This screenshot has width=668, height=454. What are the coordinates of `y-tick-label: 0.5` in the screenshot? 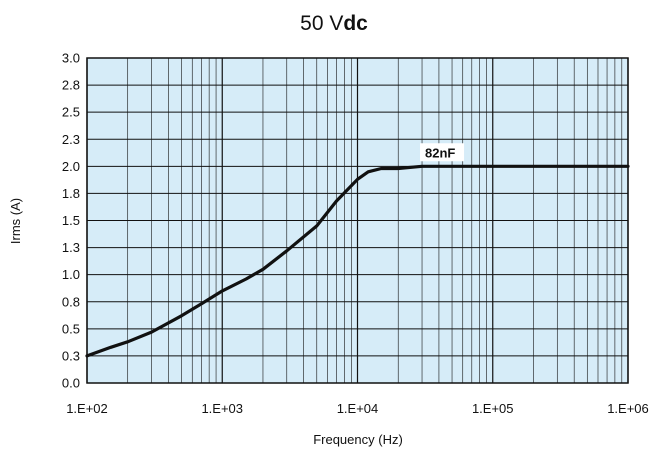 It's located at (71, 328).